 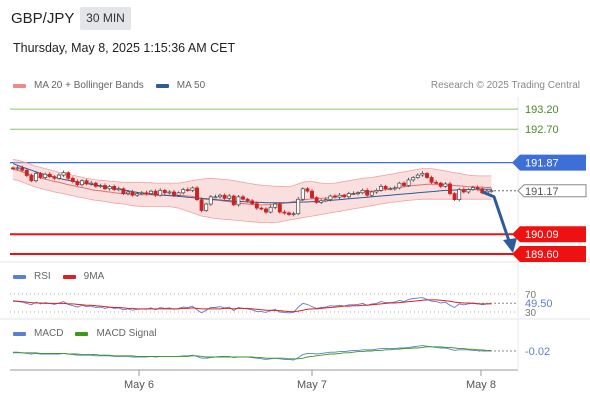 I want to click on research-credit: Research © 2025 Trading Central, so click(x=505, y=85).